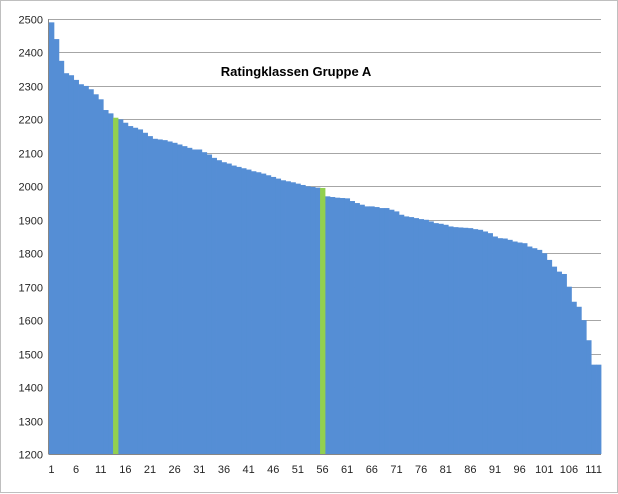  Describe the element at coordinates (421, 470) in the screenshot. I see `x-tick-label: 76` at that location.